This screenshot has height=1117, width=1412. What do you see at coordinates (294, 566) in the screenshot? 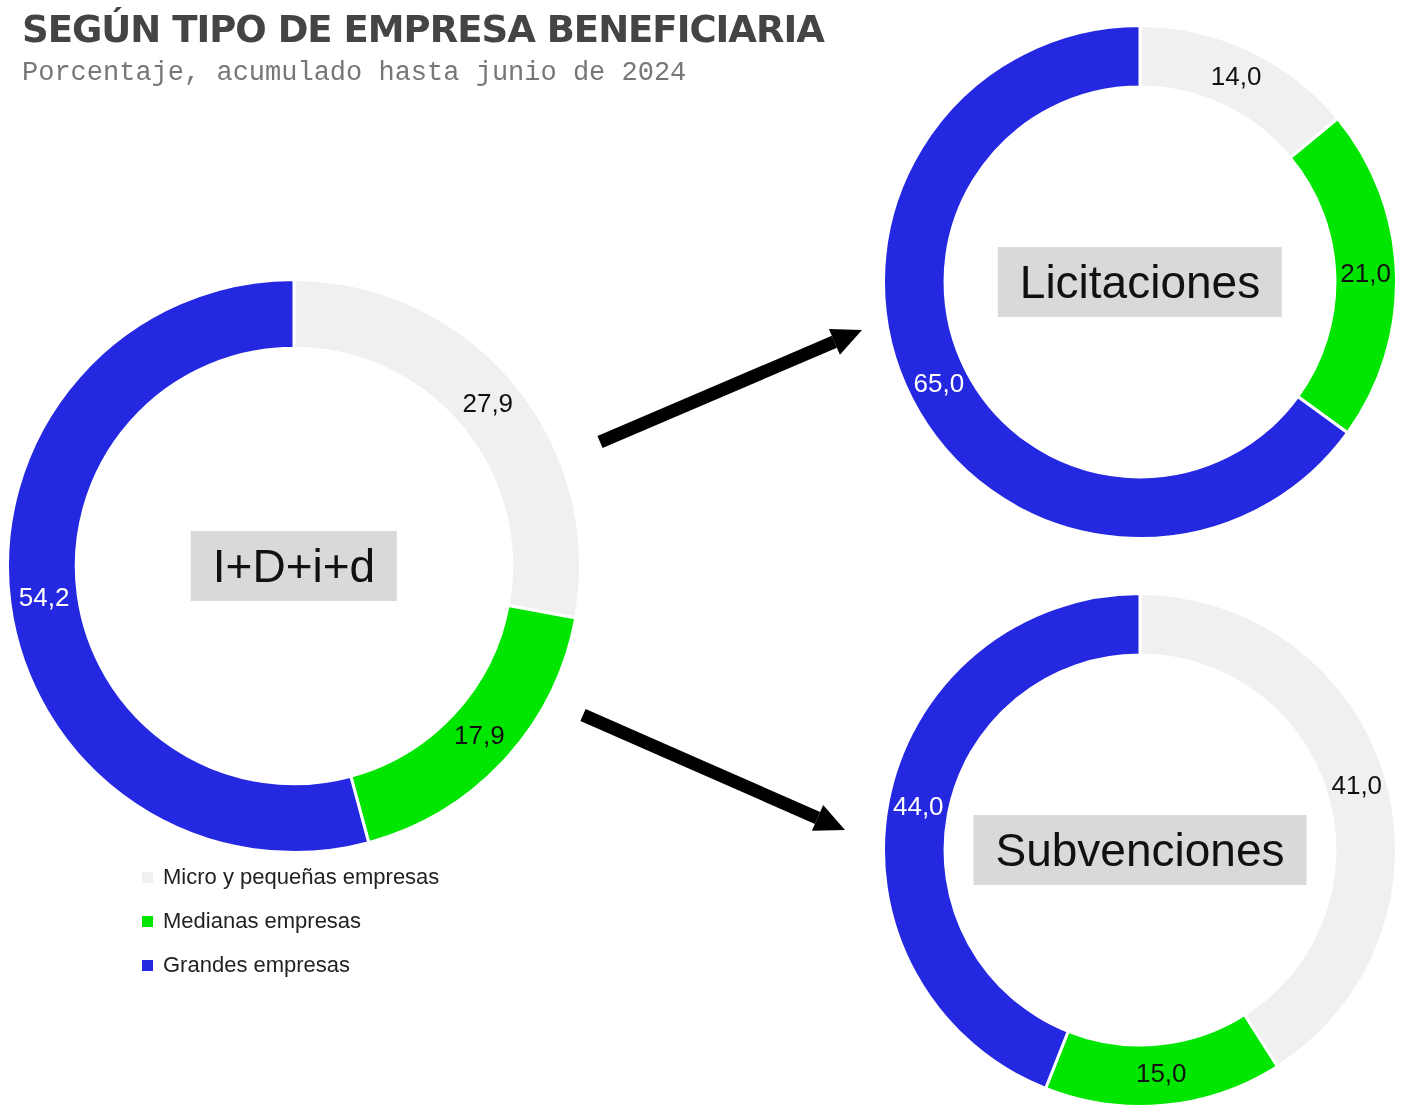
I see `text: I+D+i+d` at bounding box center [294, 566].